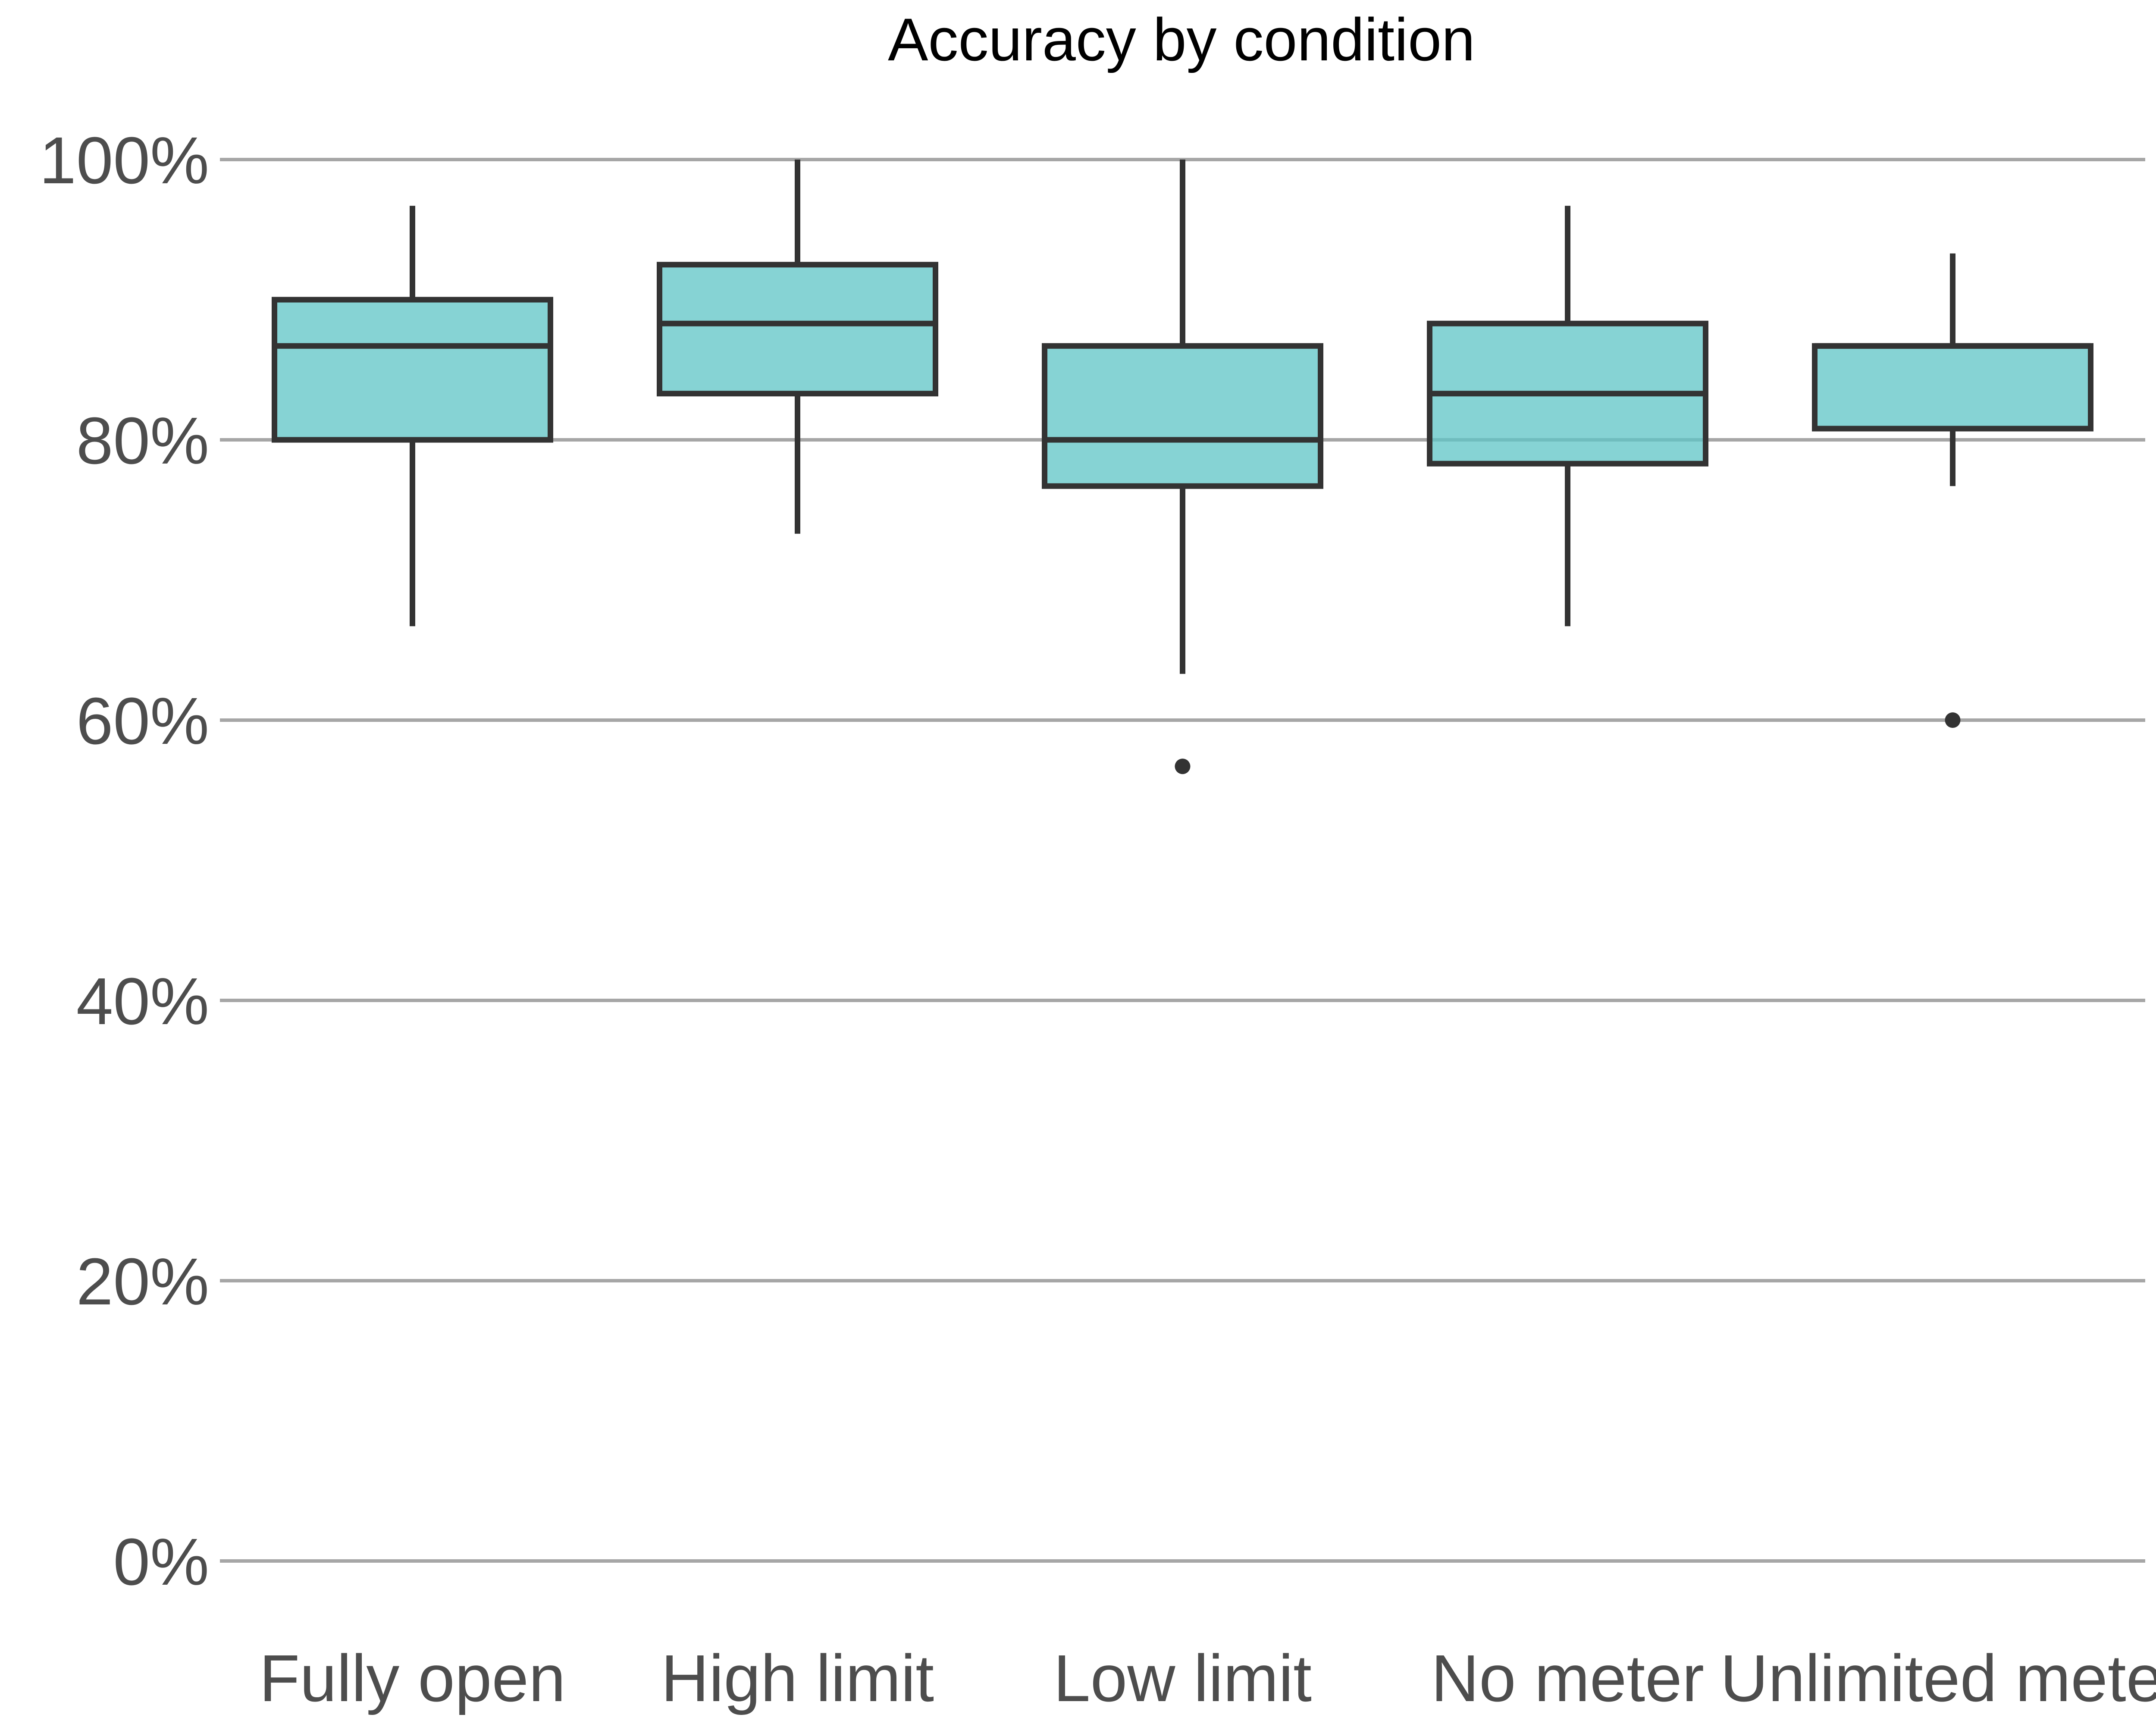  I want to click on y-tick-label-0pct: 0%, so click(161, 1562).